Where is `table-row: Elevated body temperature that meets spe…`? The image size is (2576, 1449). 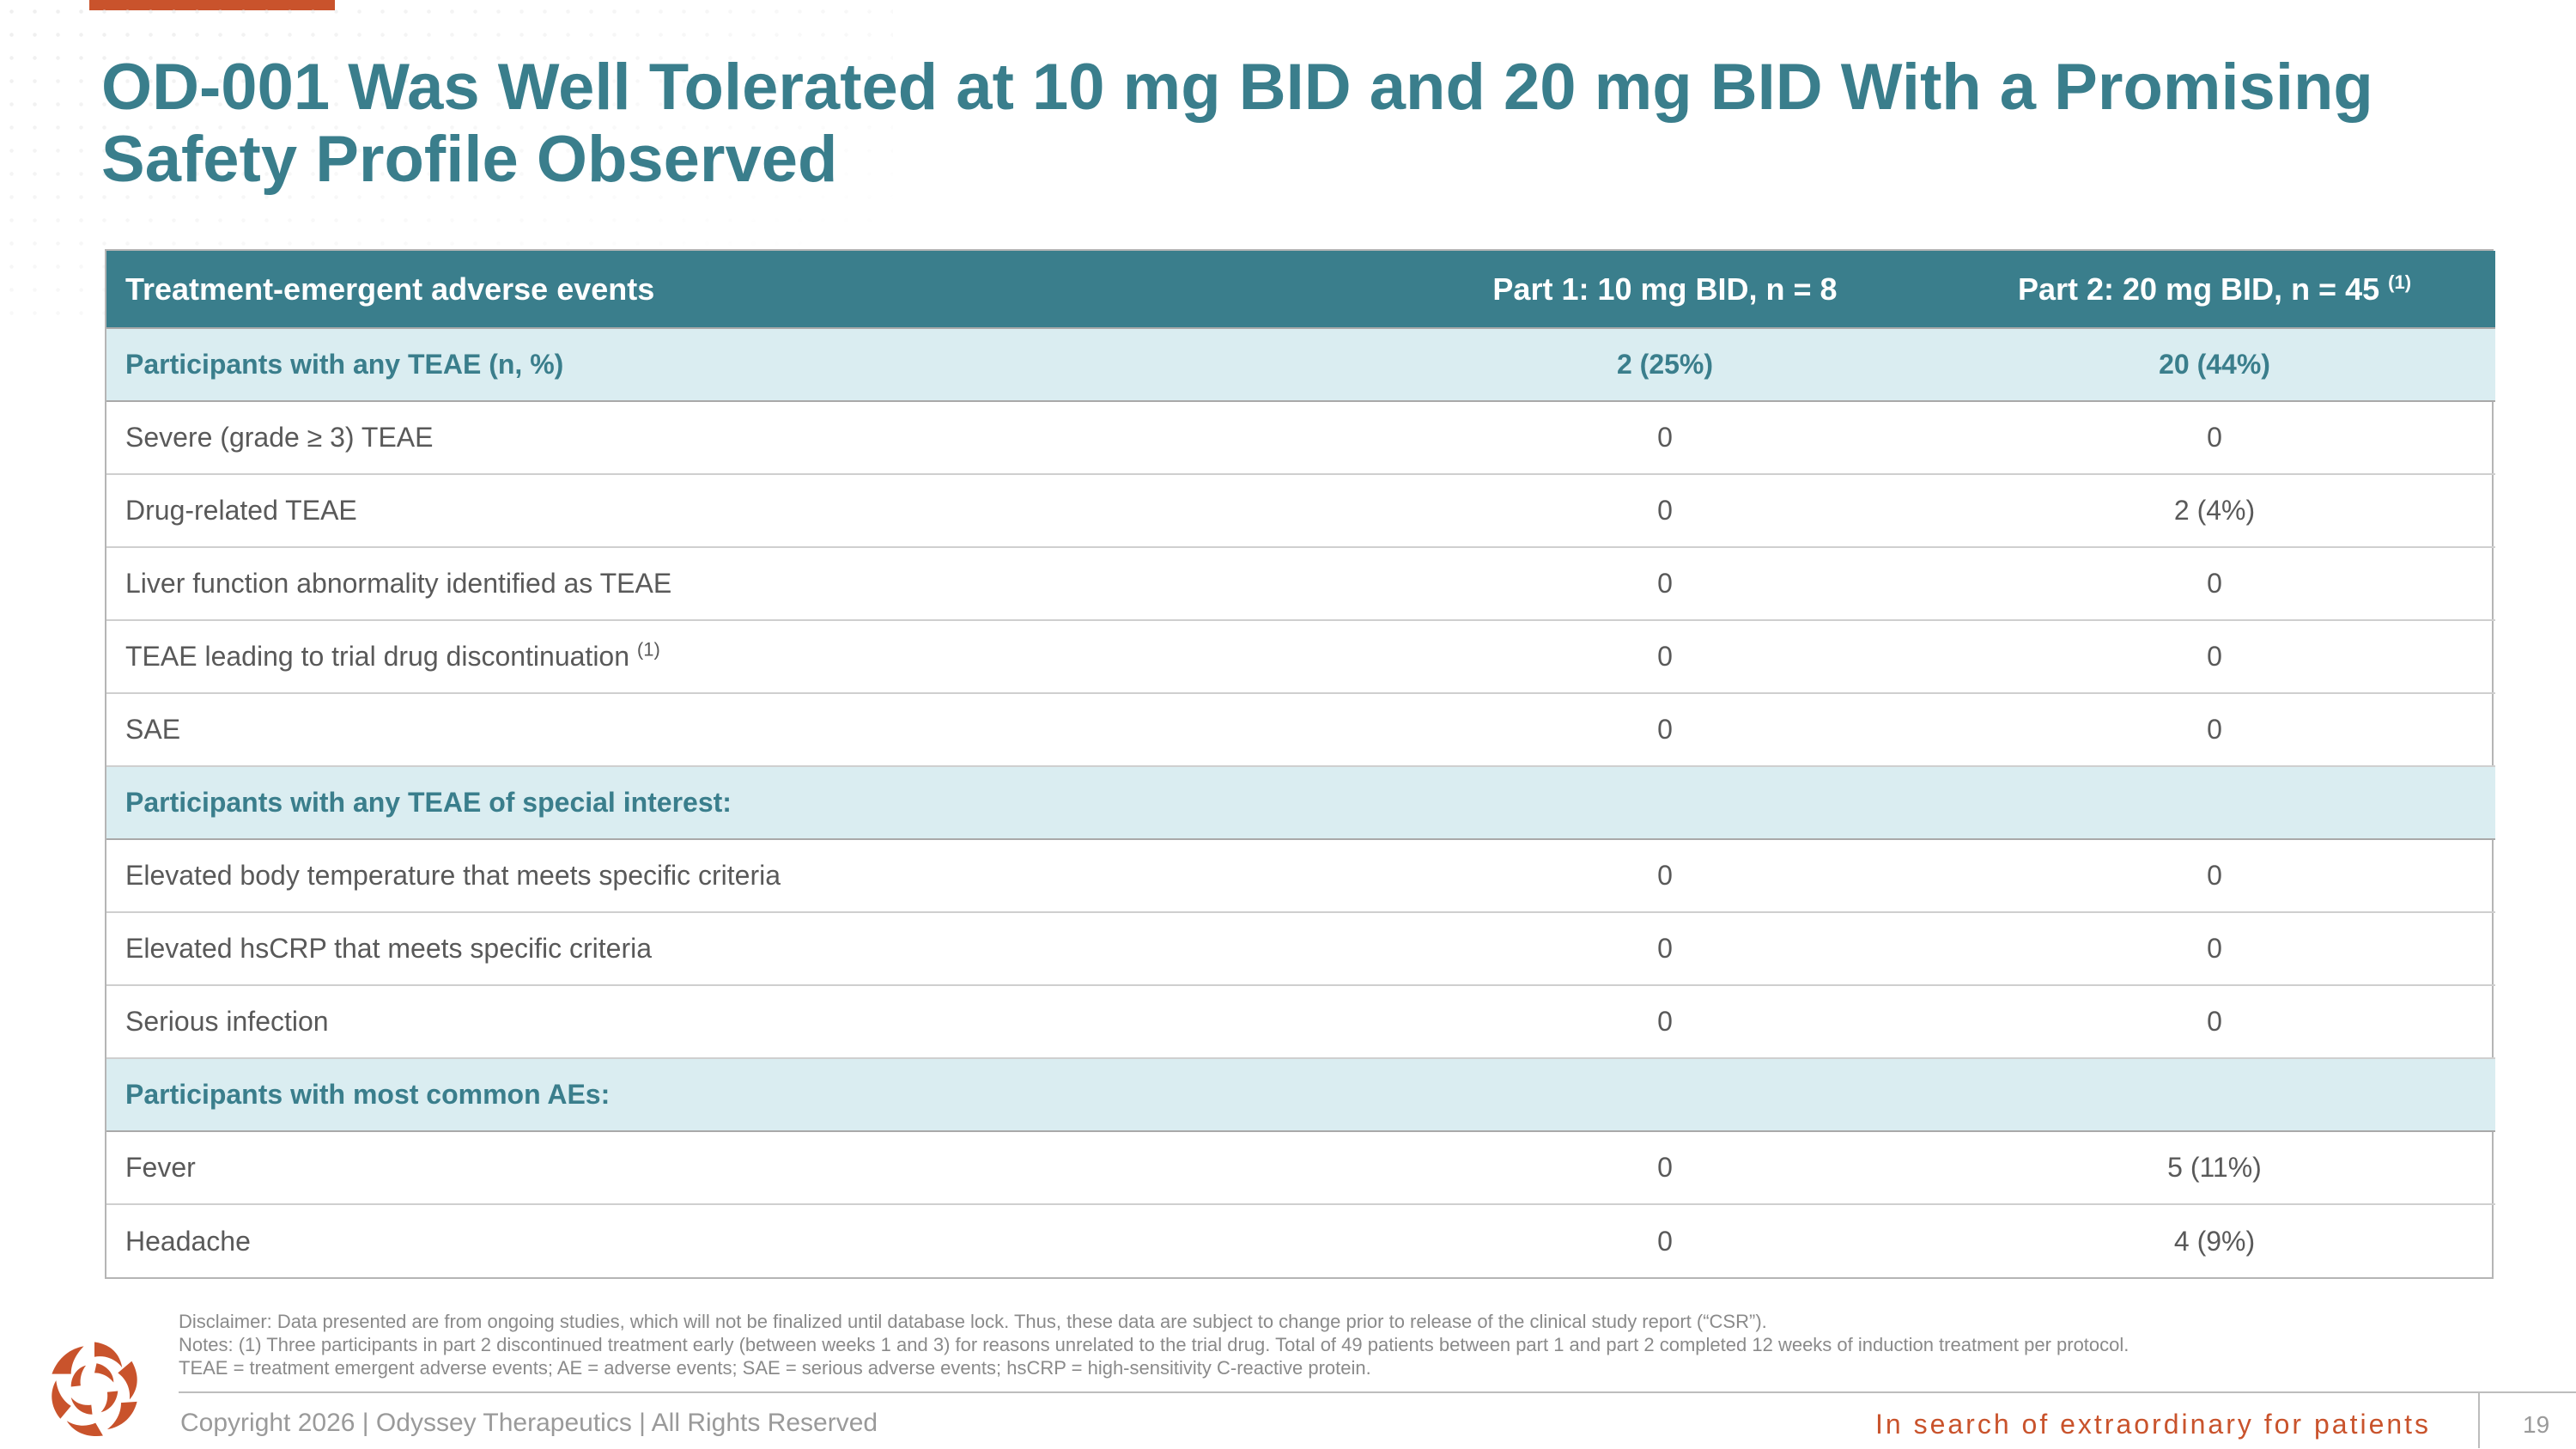 table-row: Elevated body temperature that meets spe… is located at coordinates (1301, 876).